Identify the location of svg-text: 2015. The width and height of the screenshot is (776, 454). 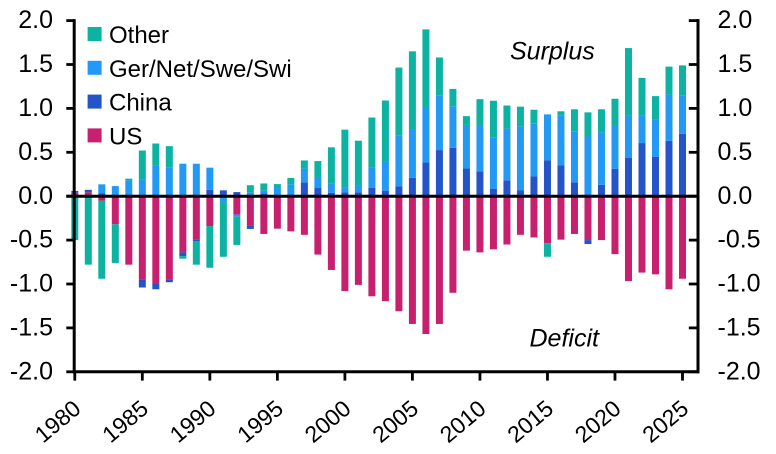
(530, 421).